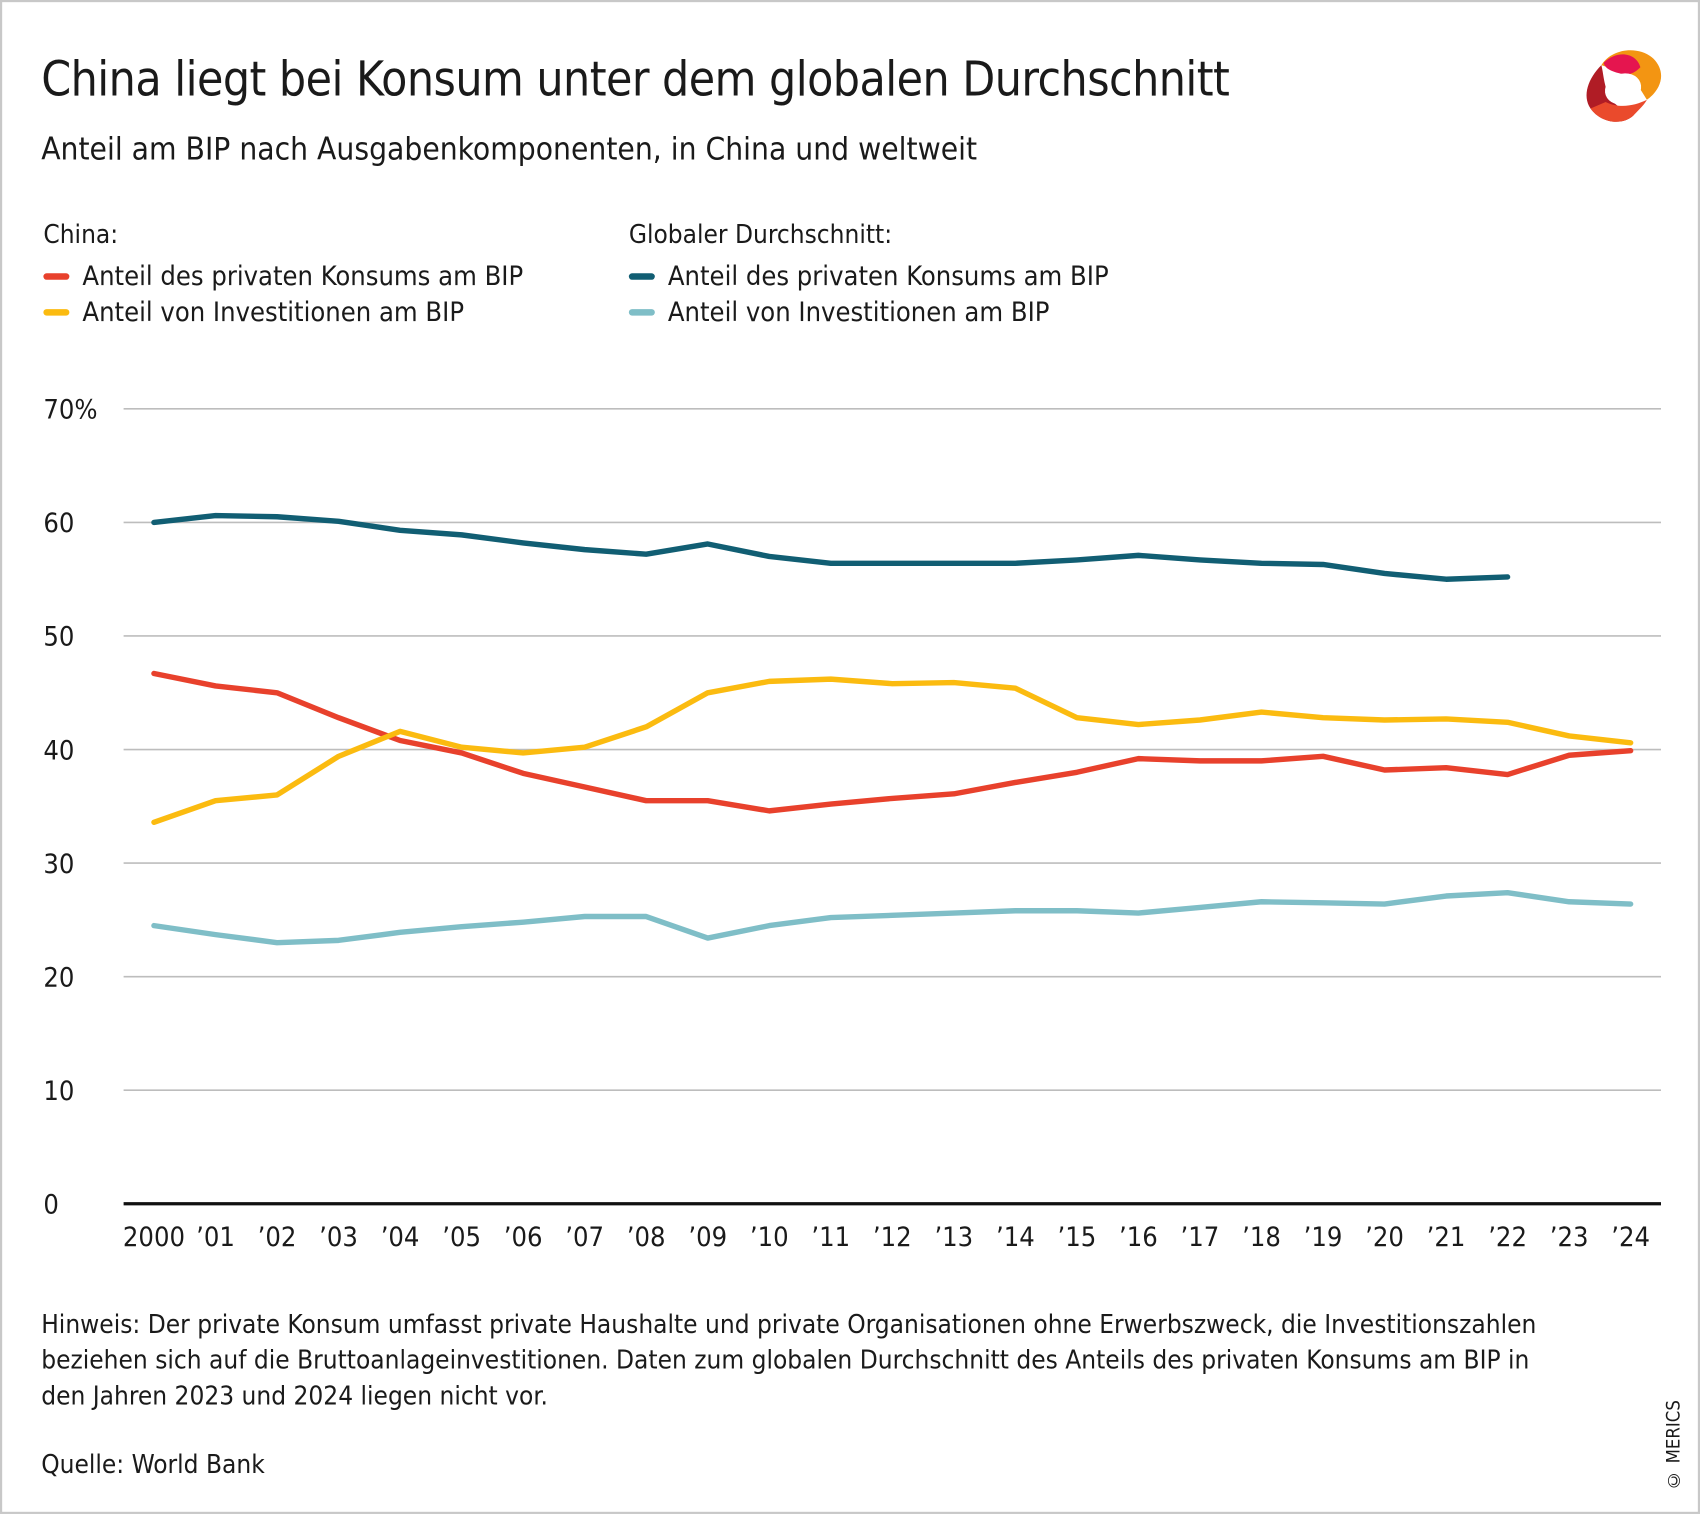 This screenshot has height=1514, width=1700. What do you see at coordinates (1384, 1237) in the screenshot?
I see `x-tick-label: ’20` at bounding box center [1384, 1237].